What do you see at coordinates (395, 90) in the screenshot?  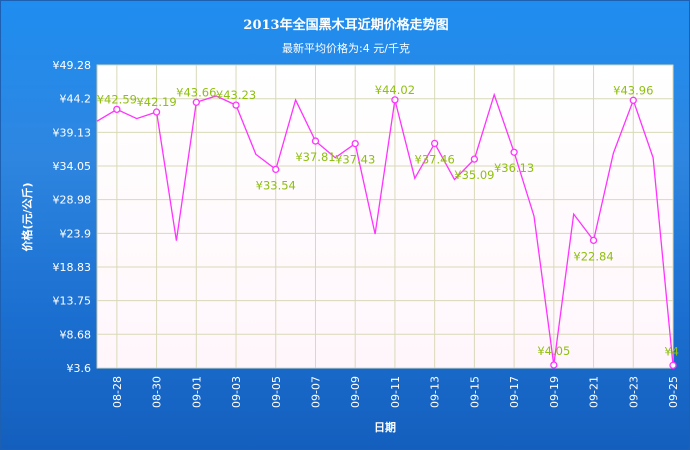 I see `data-label: ¥44.02` at bounding box center [395, 90].